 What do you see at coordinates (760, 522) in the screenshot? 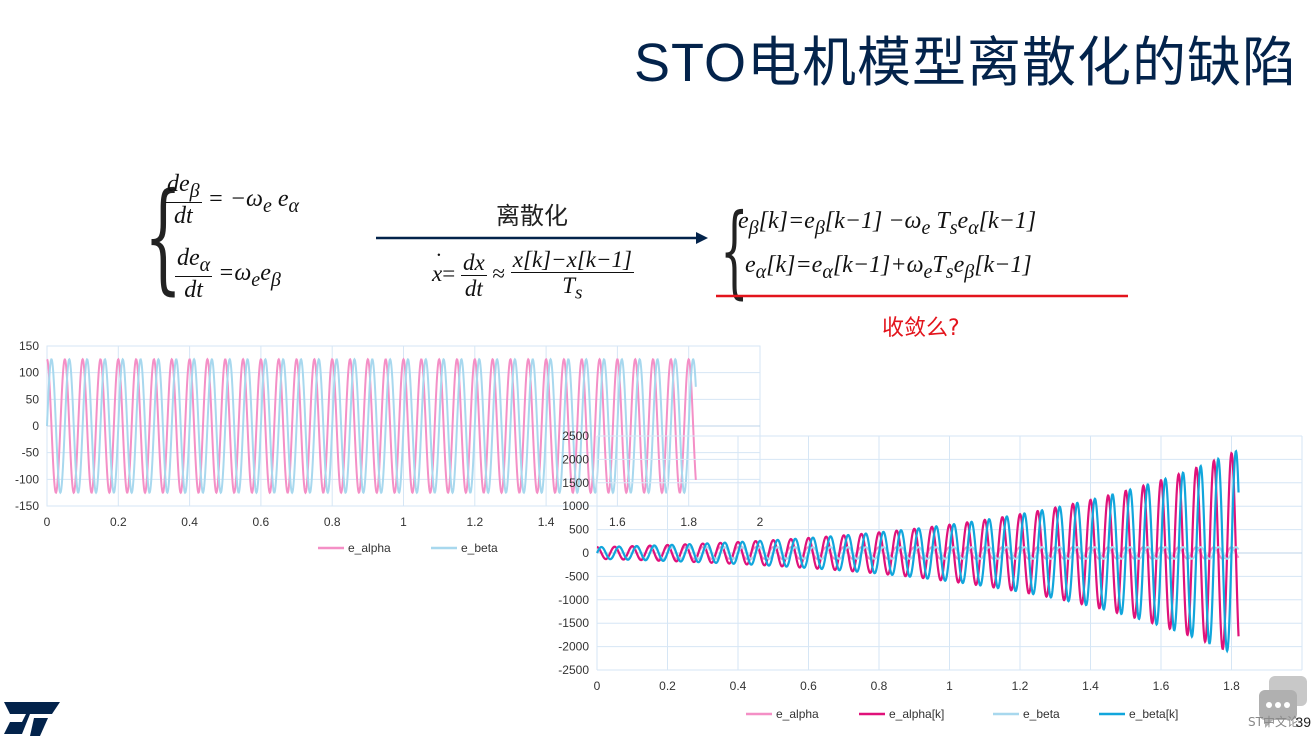
I see `x-tick-label: 2` at bounding box center [760, 522].